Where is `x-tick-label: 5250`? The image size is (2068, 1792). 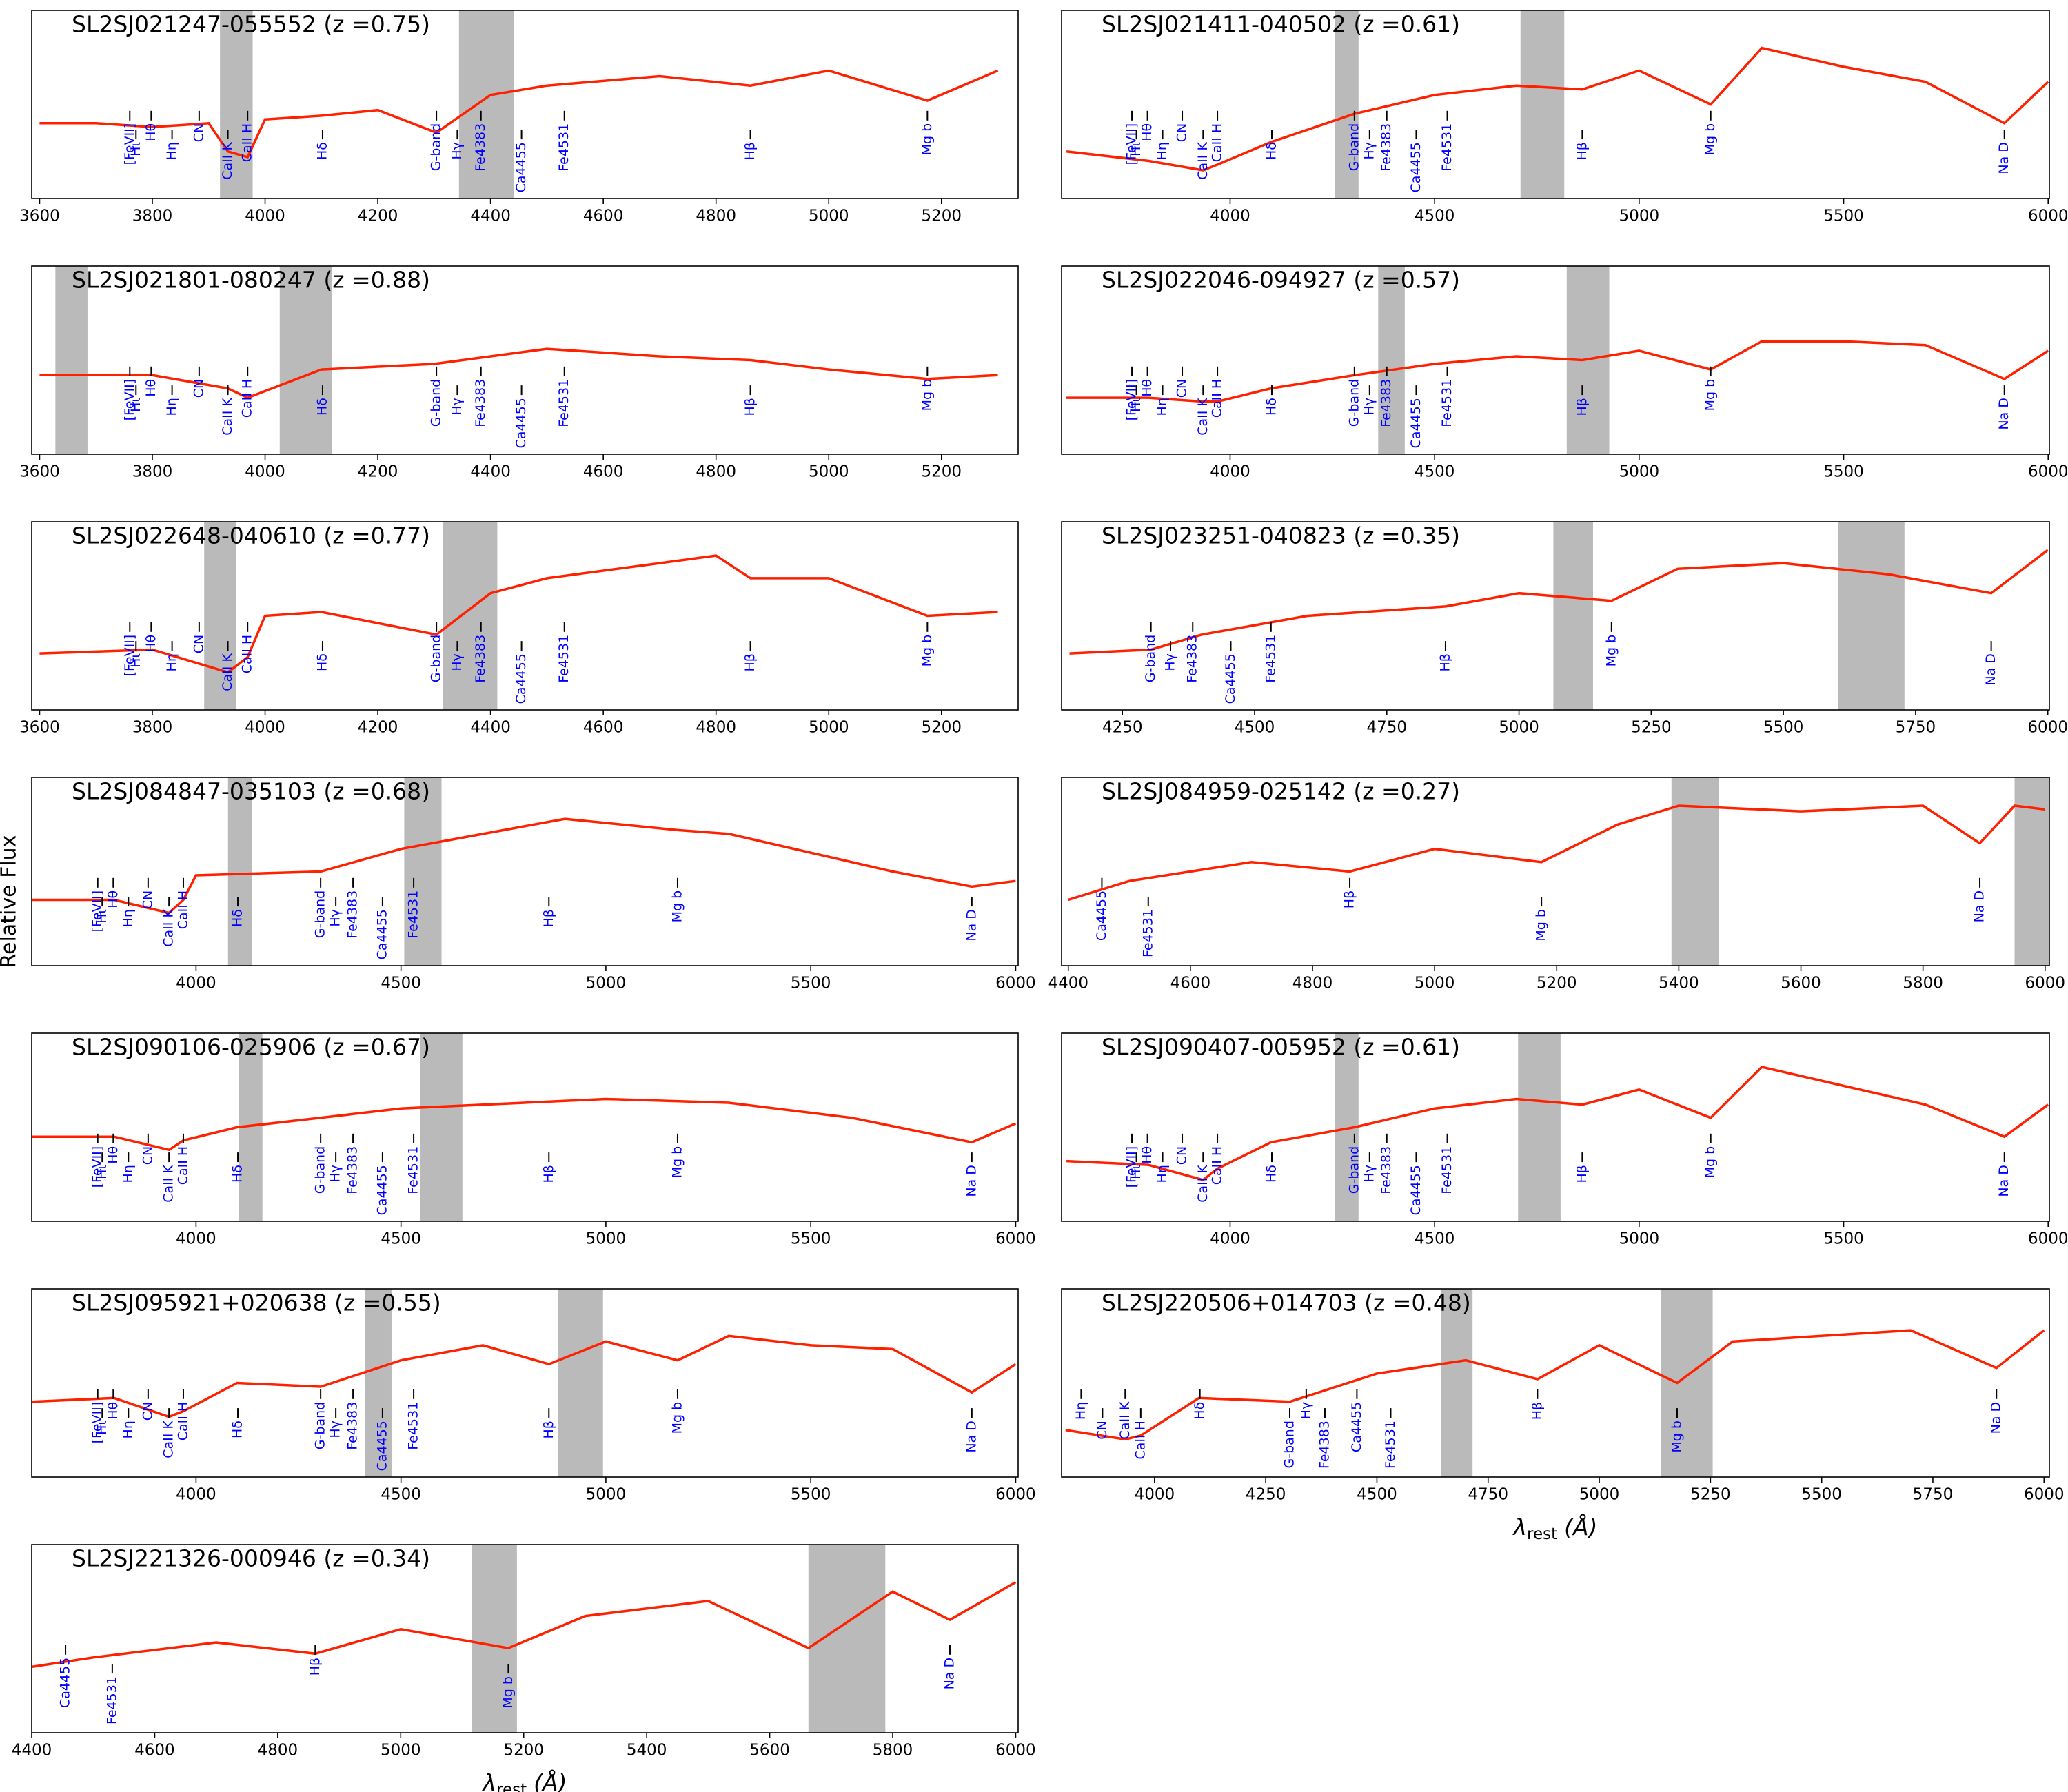
x-tick-label: 5250 is located at coordinates (1710, 1495).